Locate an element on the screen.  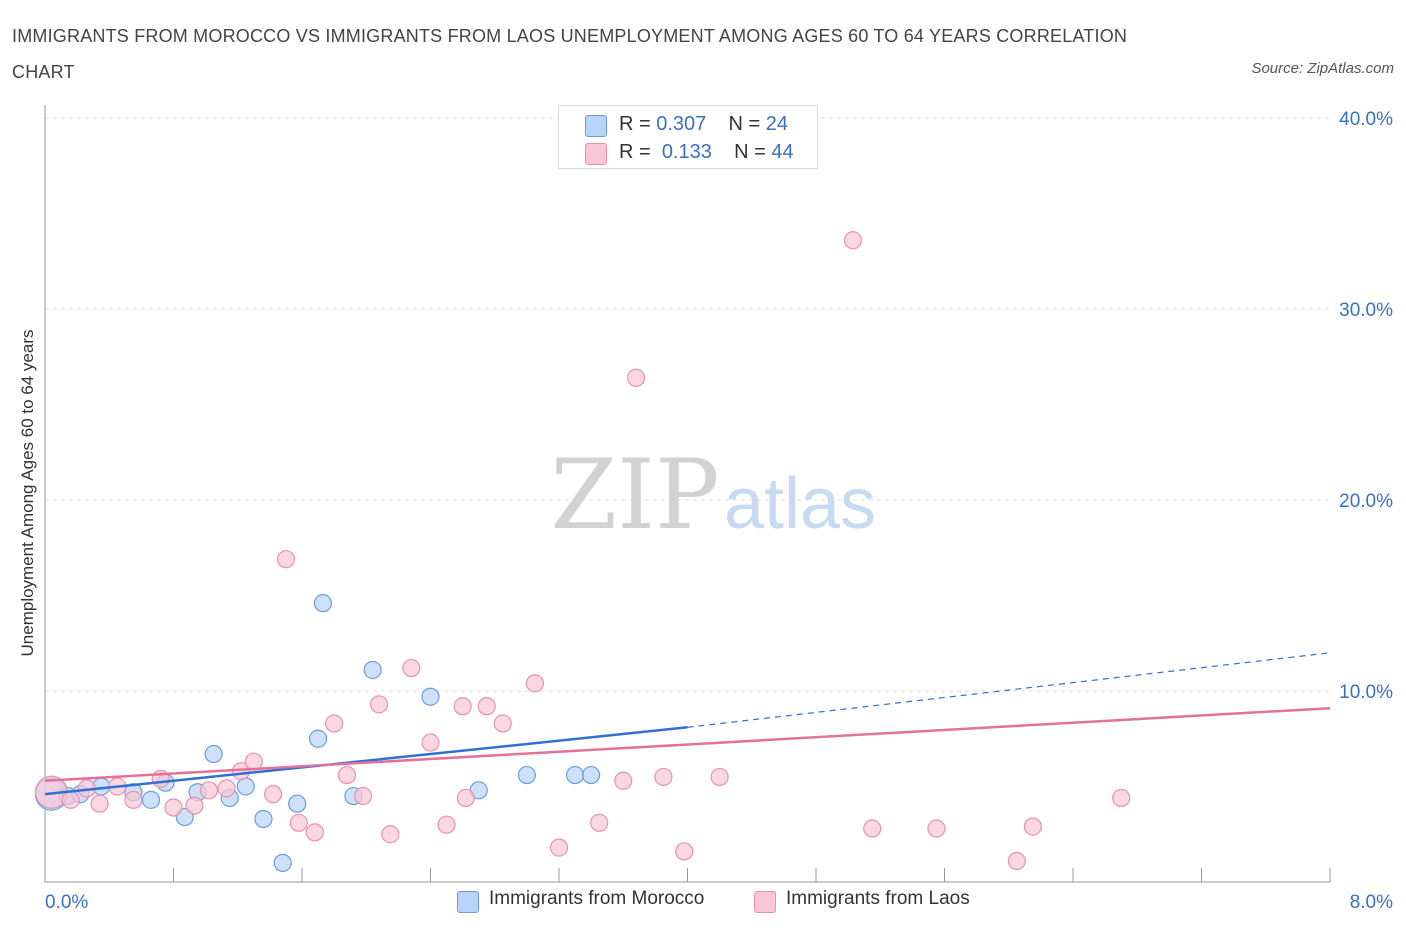
laos-r-label: R = is located at coordinates (638, 152).